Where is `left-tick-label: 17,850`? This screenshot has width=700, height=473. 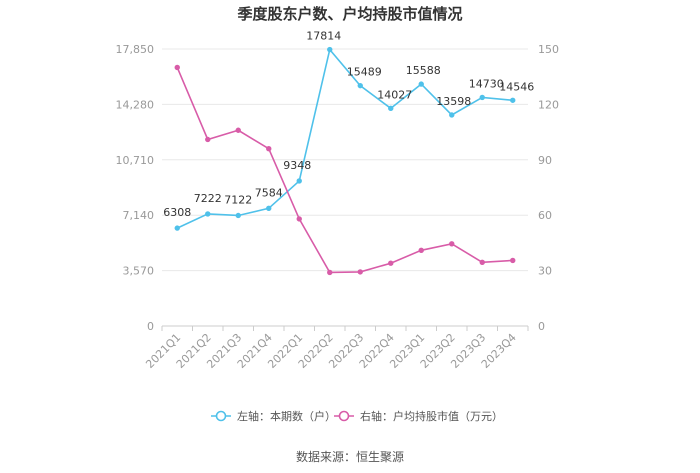
left-tick-label: 17,850 is located at coordinates (135, 49).